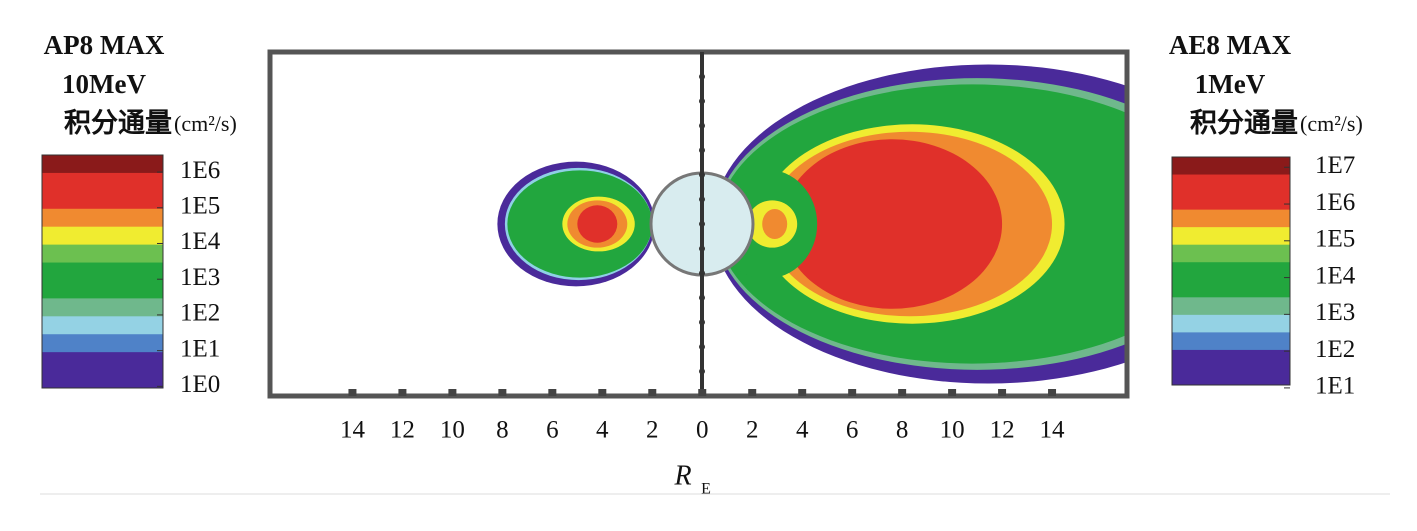  Describe the element at coordinates (682, 475) in the screenshot. I see `x-axis-label: R` at that location.